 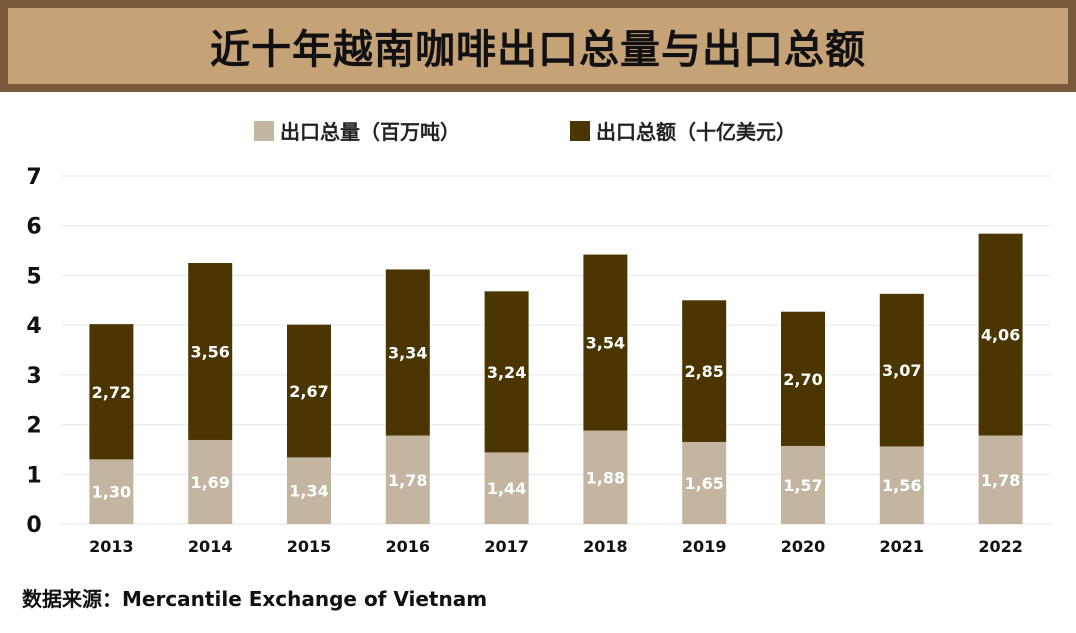 I want to click on data-label-volume: 1,34, so click(x=308, y=491).